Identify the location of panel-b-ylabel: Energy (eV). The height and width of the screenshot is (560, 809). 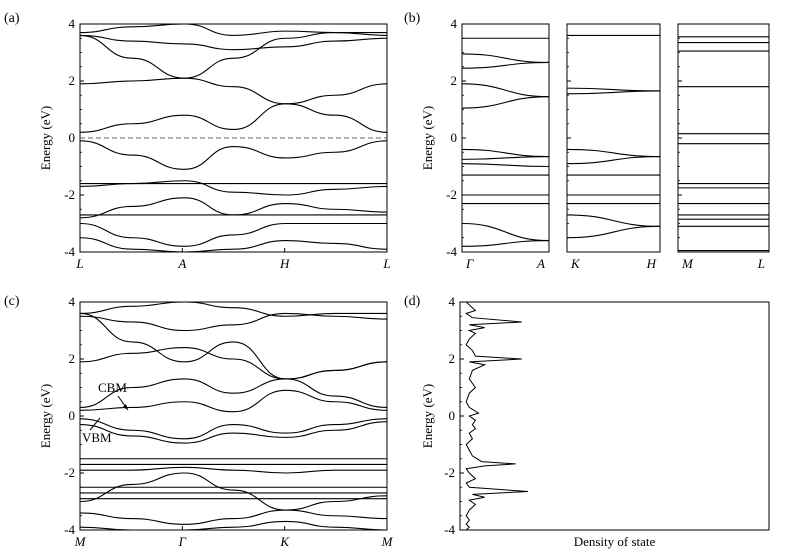
(427, 138).